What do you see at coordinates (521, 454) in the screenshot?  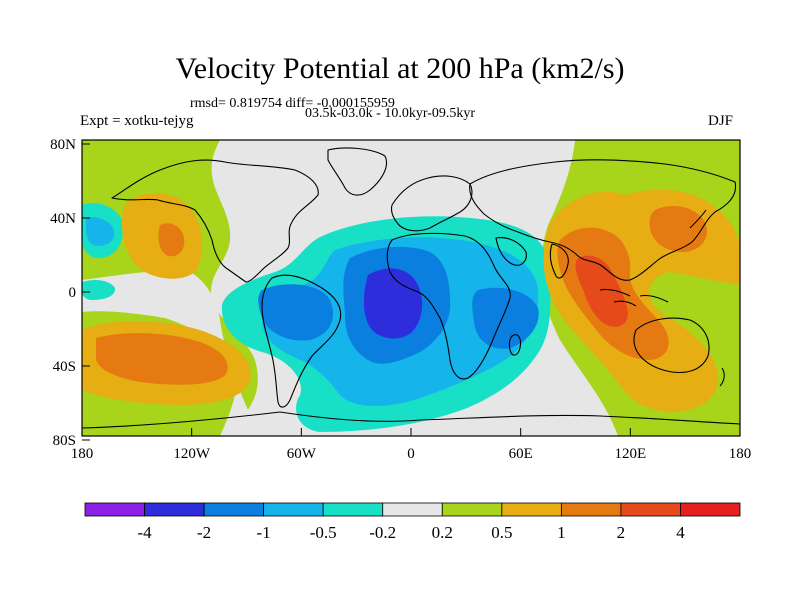 I see `lon-tick-label: 60E` at bounding box center [521, 454].